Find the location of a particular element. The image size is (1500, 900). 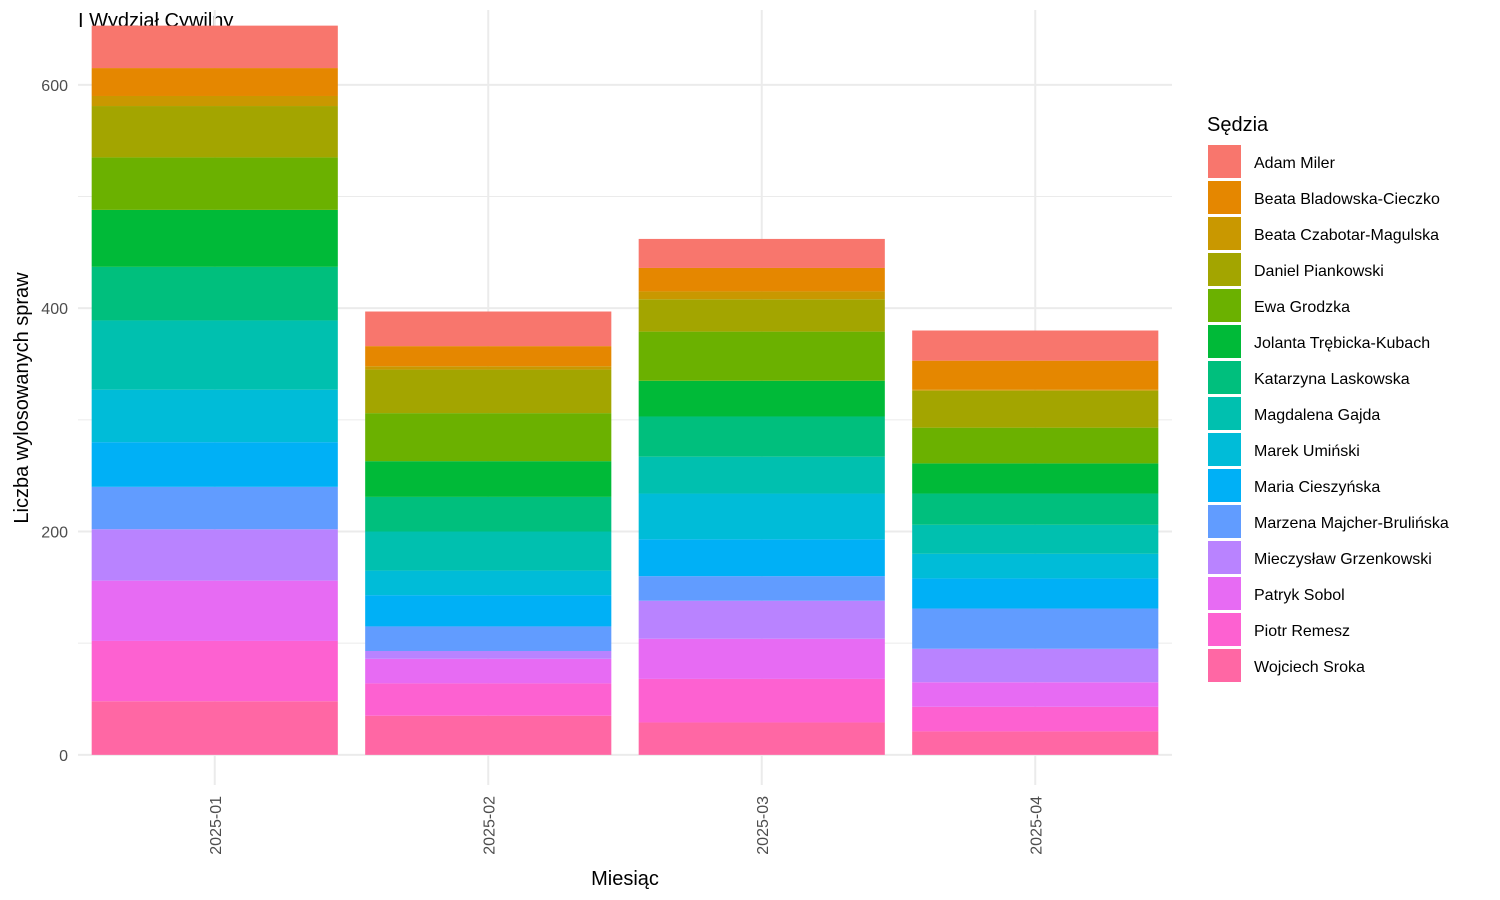

bar-segment: Daniel Piankowski: 39 is located at coordinates (488, 391).